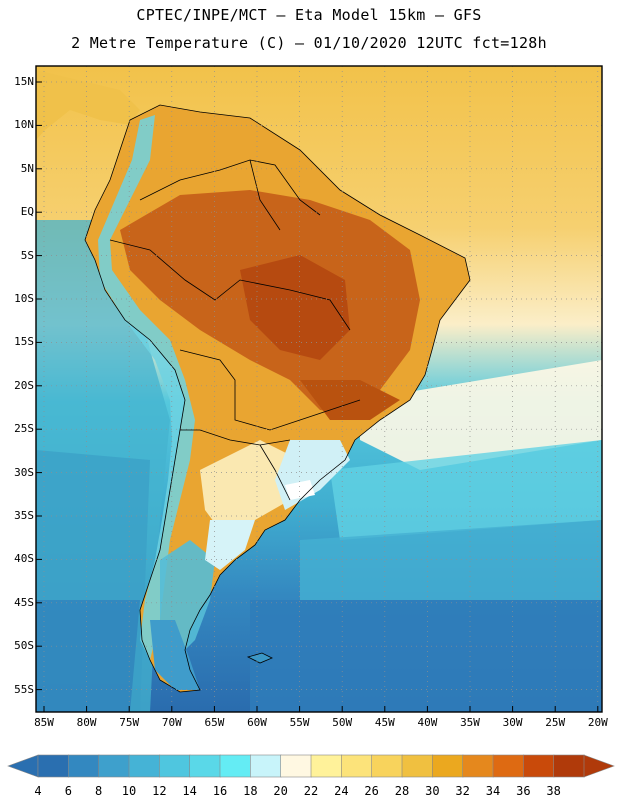 The width and height of the screenshot is (618, 800). Describe the element at coordinates (470, 722) in the screenshot. I see `lon-label: 35W` at that location.